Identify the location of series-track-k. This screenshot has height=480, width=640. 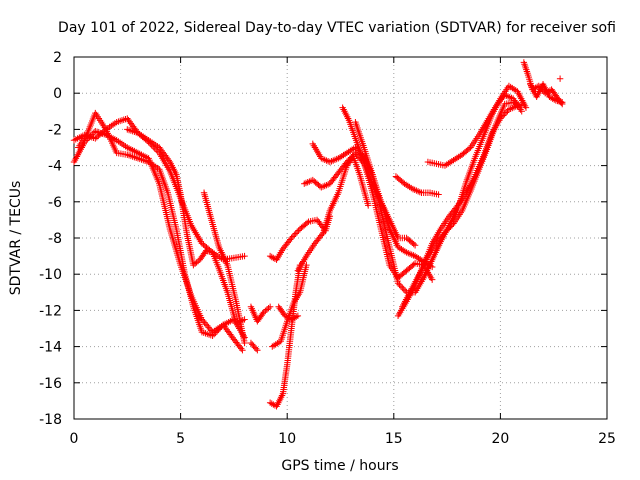
(300, 238).